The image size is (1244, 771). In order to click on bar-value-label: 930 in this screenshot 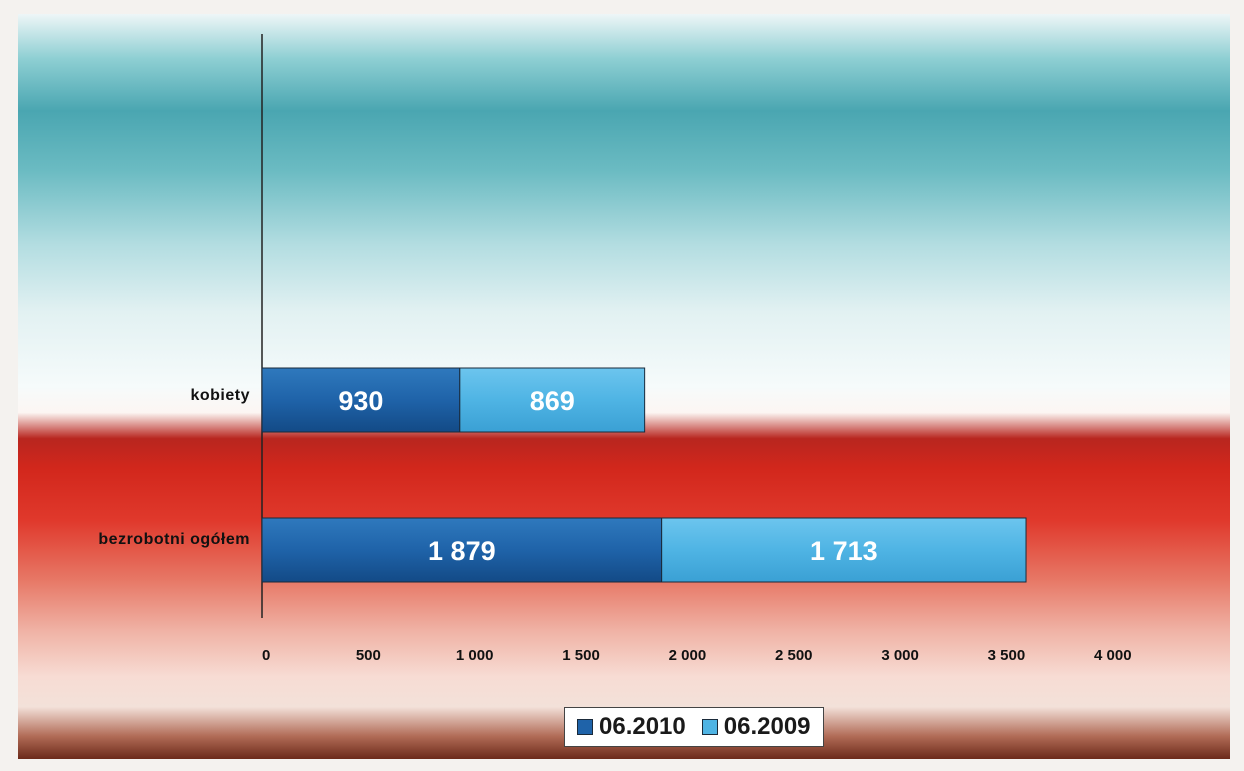, I will do `click(360, 401)`.